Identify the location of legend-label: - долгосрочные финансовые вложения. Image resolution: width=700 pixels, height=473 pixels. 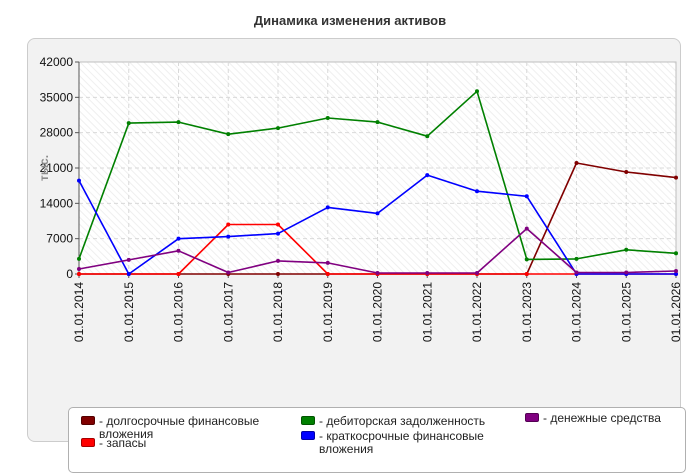
(179, 427).